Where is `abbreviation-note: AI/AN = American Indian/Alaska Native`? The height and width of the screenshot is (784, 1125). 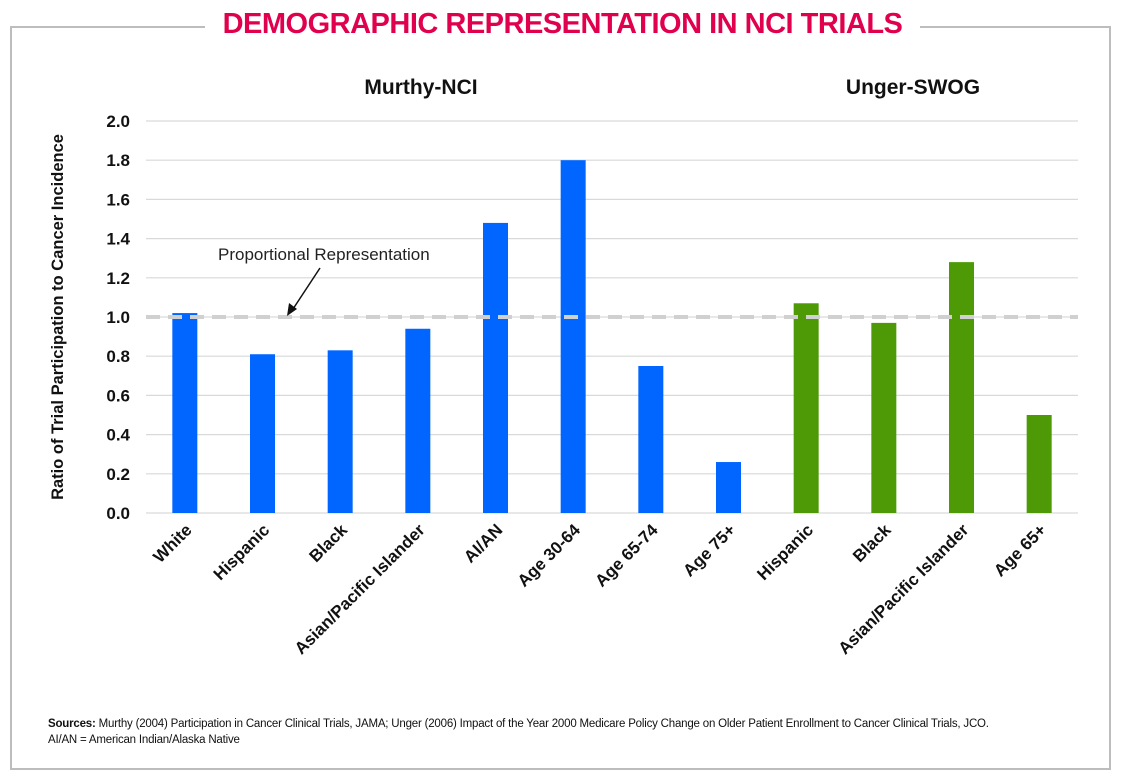 abbreviation-note: AI/AN = American Indian/Alaska Native is located at coordinates (144, 740).